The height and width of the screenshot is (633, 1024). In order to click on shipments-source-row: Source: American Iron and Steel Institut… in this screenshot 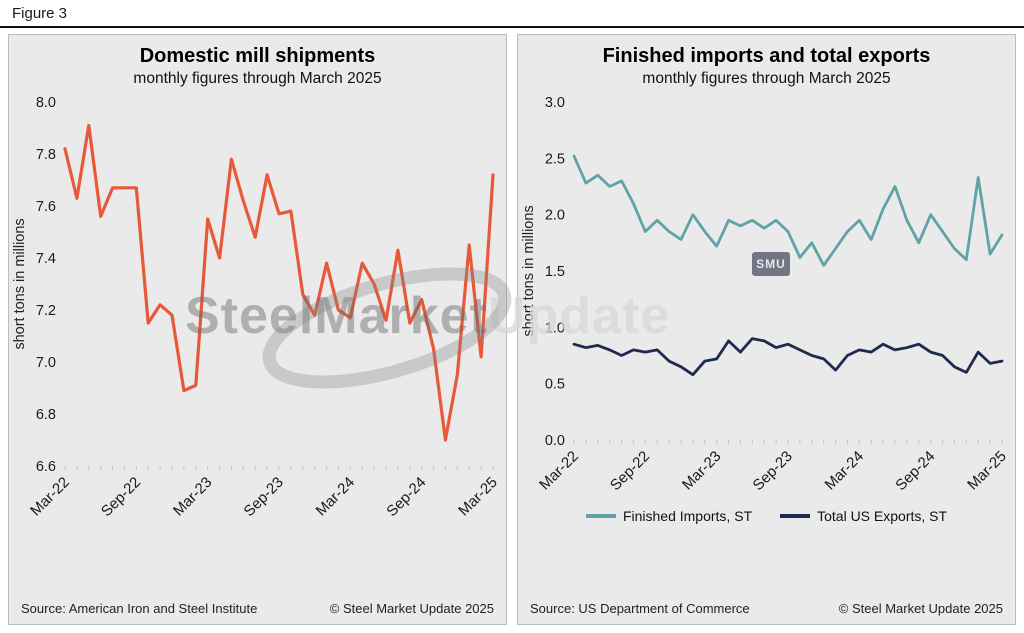, I will do `click(257, 612)`.